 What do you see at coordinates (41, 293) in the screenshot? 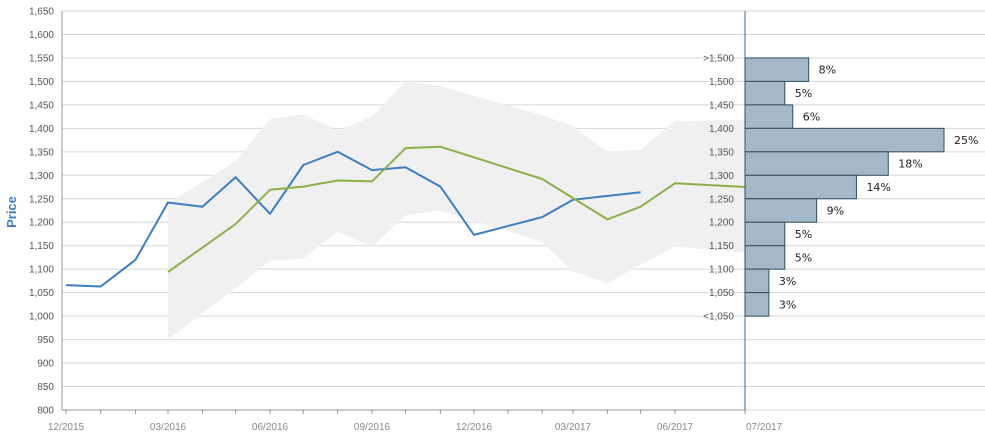
I see `y-tick-label: 1,050` at bounding box center [41, 293].